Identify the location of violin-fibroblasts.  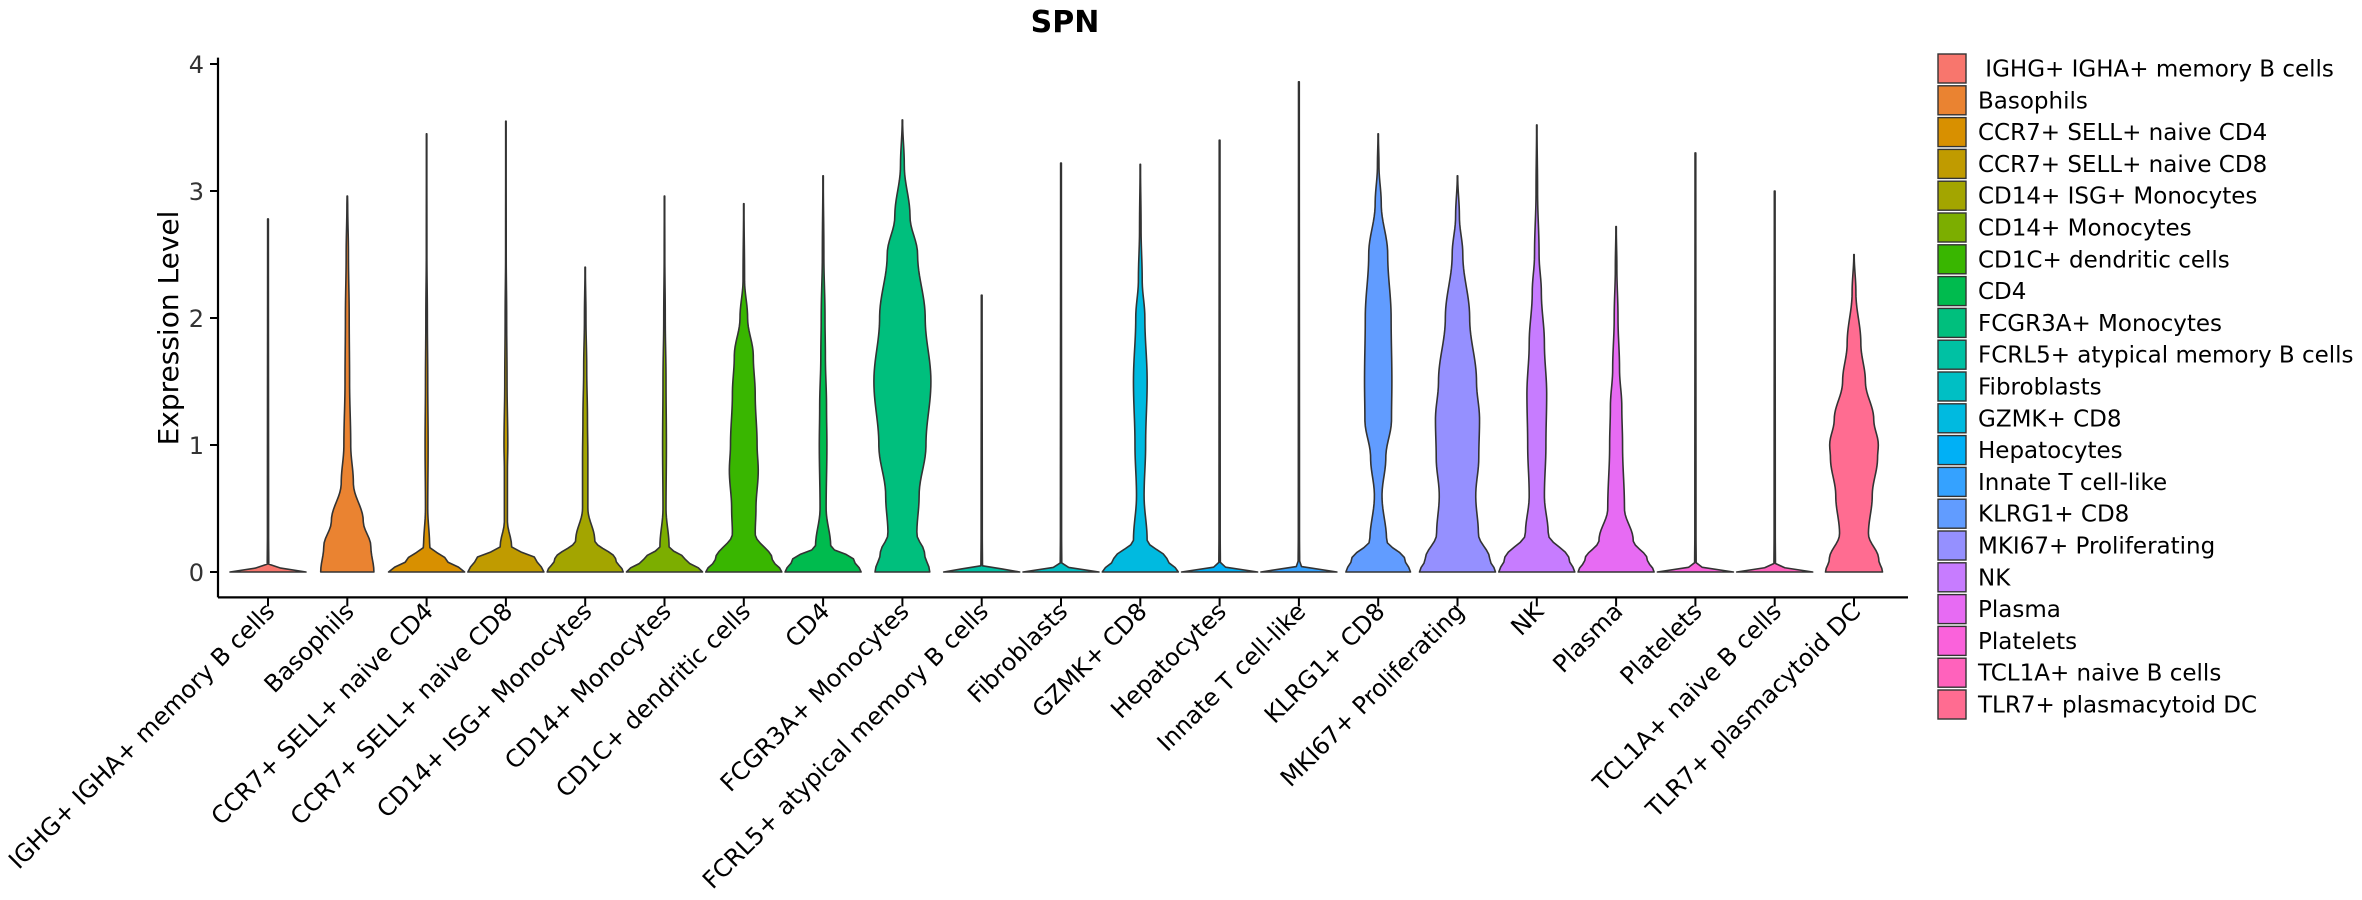
(1061, 367).